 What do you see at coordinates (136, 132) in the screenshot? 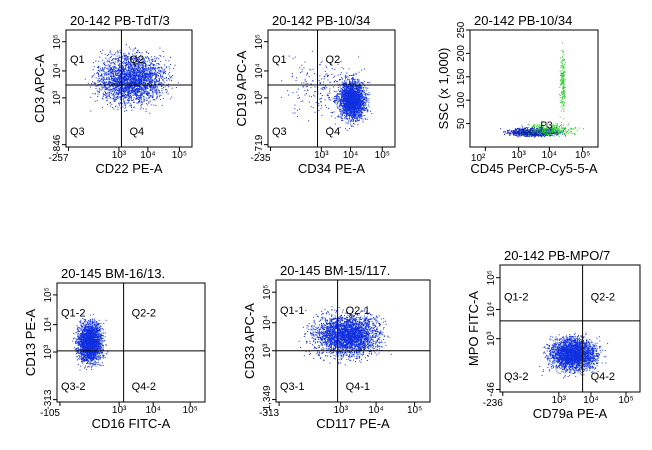
I see `quadrant-label: Q4` at bounding box center [136, 132].